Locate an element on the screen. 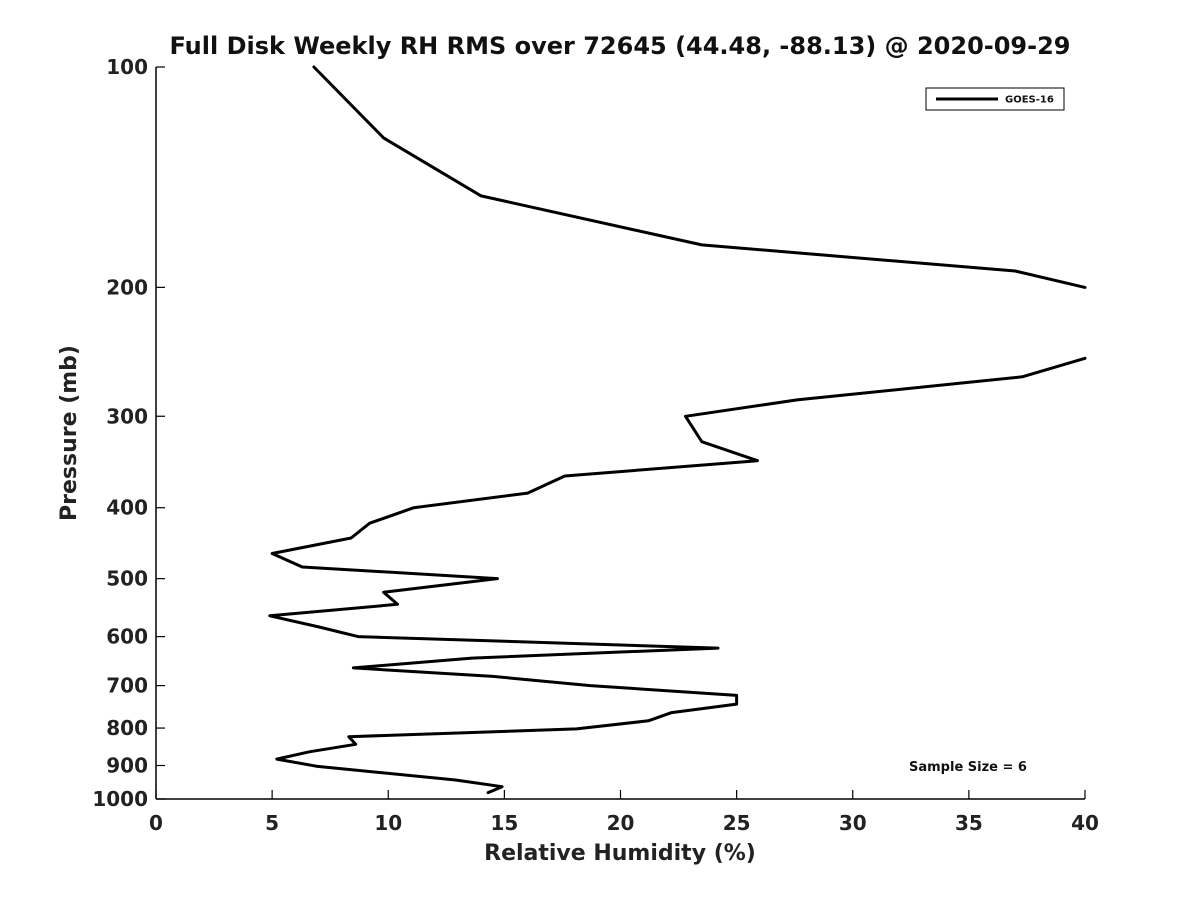 The width and height of the screenshot is (1200, 900). x-tick-label: 35 is located at coordinates (969, 823).